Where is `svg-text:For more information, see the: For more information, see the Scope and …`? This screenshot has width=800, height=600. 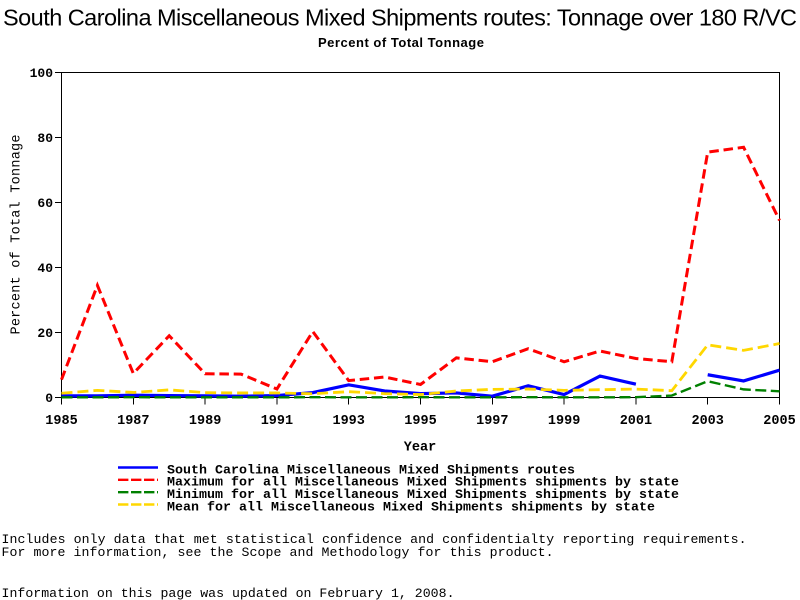 svg-text:For more information, see the: For more information, see the Scope and … is located at coordinates (278, 552).